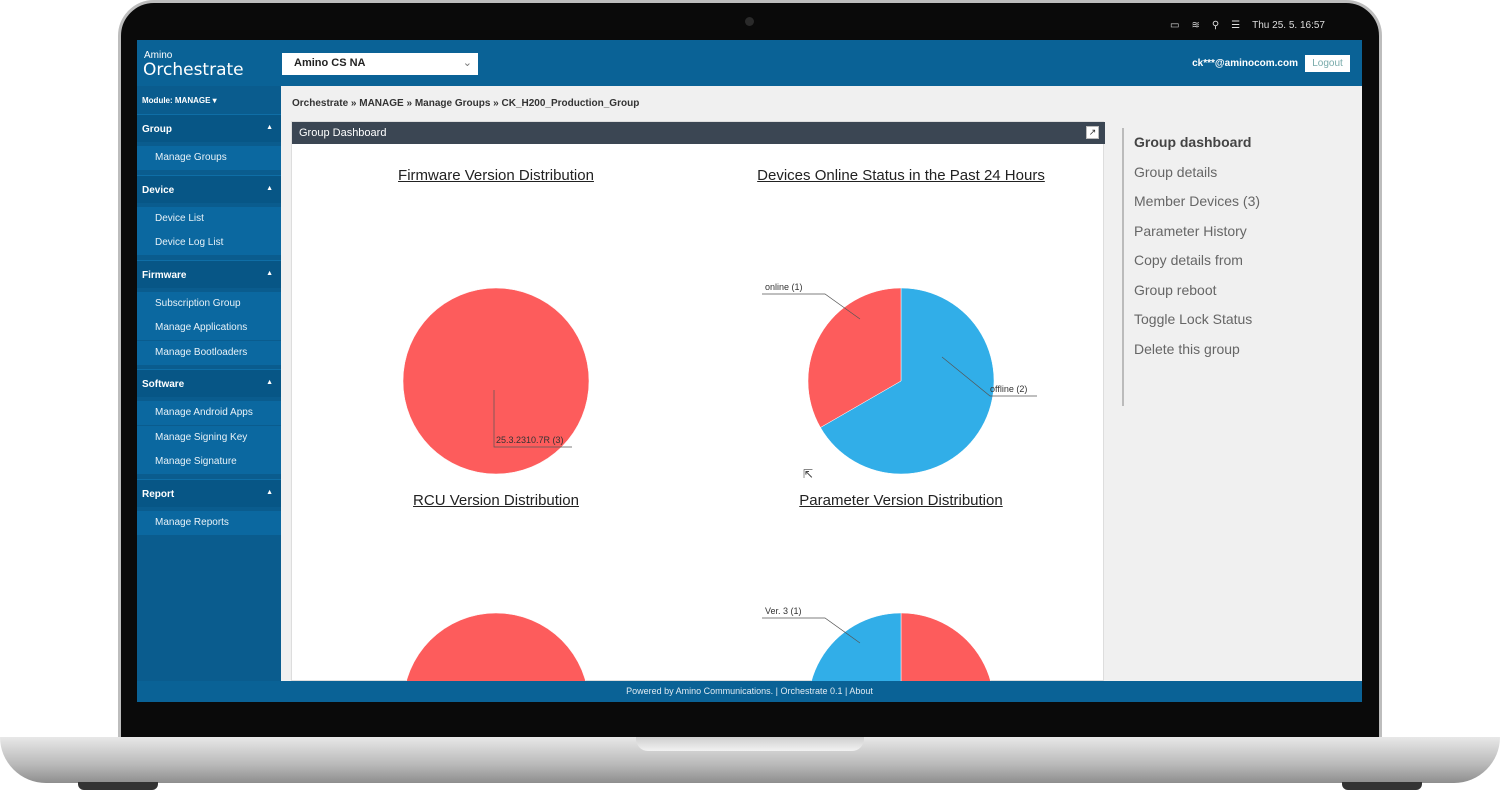  What do you see at coordinates (209, 492) in the screenshot?
I see `sidebar-section-report: Report ▲` at bounding box center [209, 492].